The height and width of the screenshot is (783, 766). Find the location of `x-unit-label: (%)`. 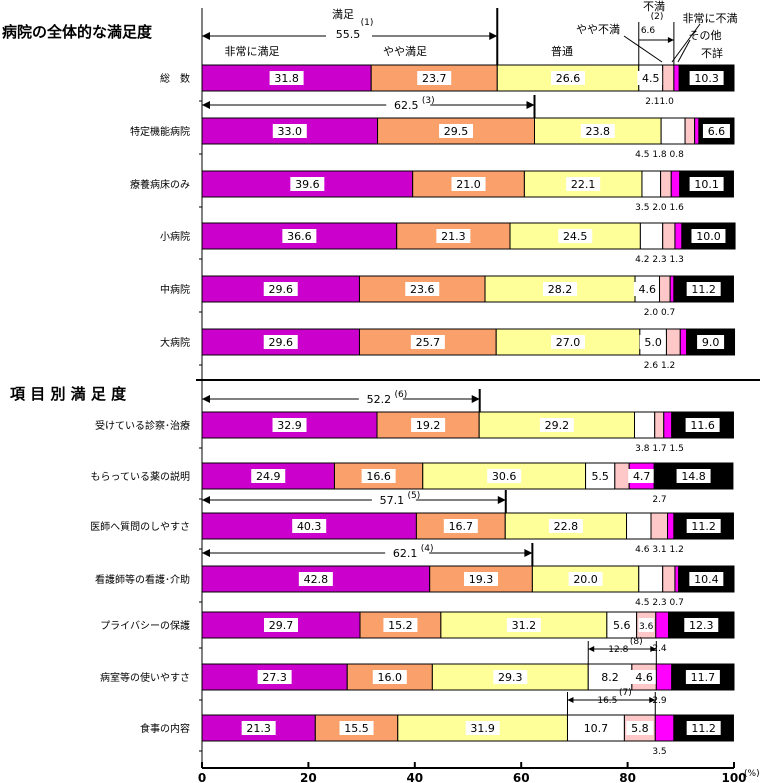

x-unit-label: (%) is located at coordinates (752, 774).